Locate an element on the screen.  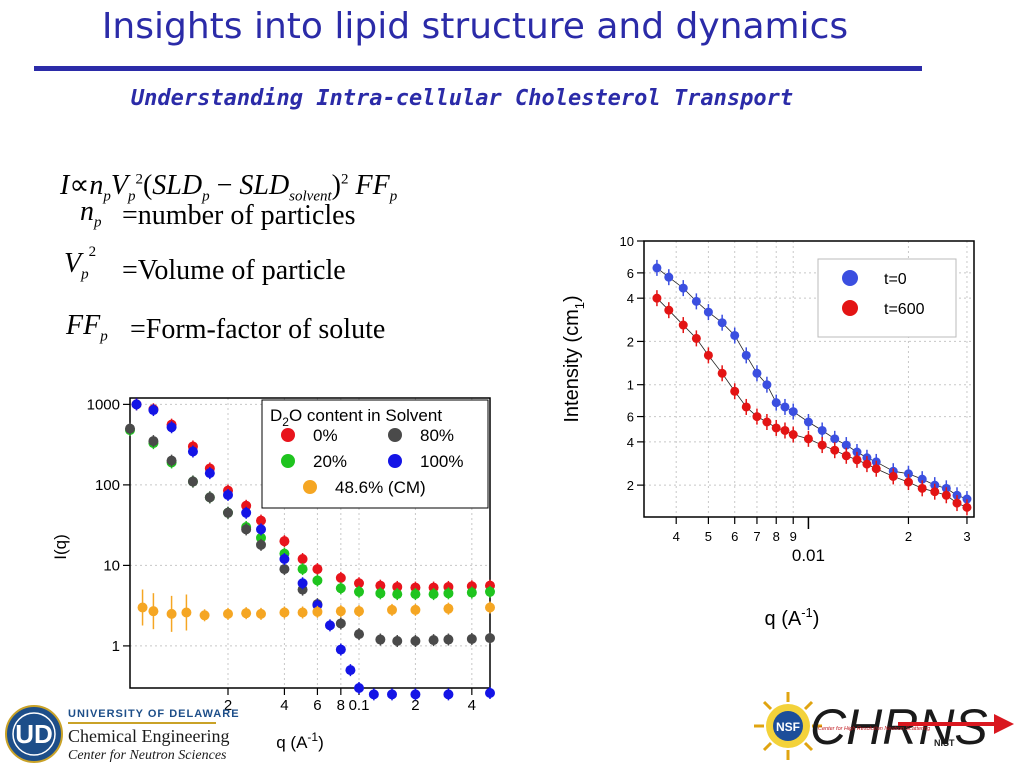
chrns-text: CHRNS is located at coordinates (899, 727).